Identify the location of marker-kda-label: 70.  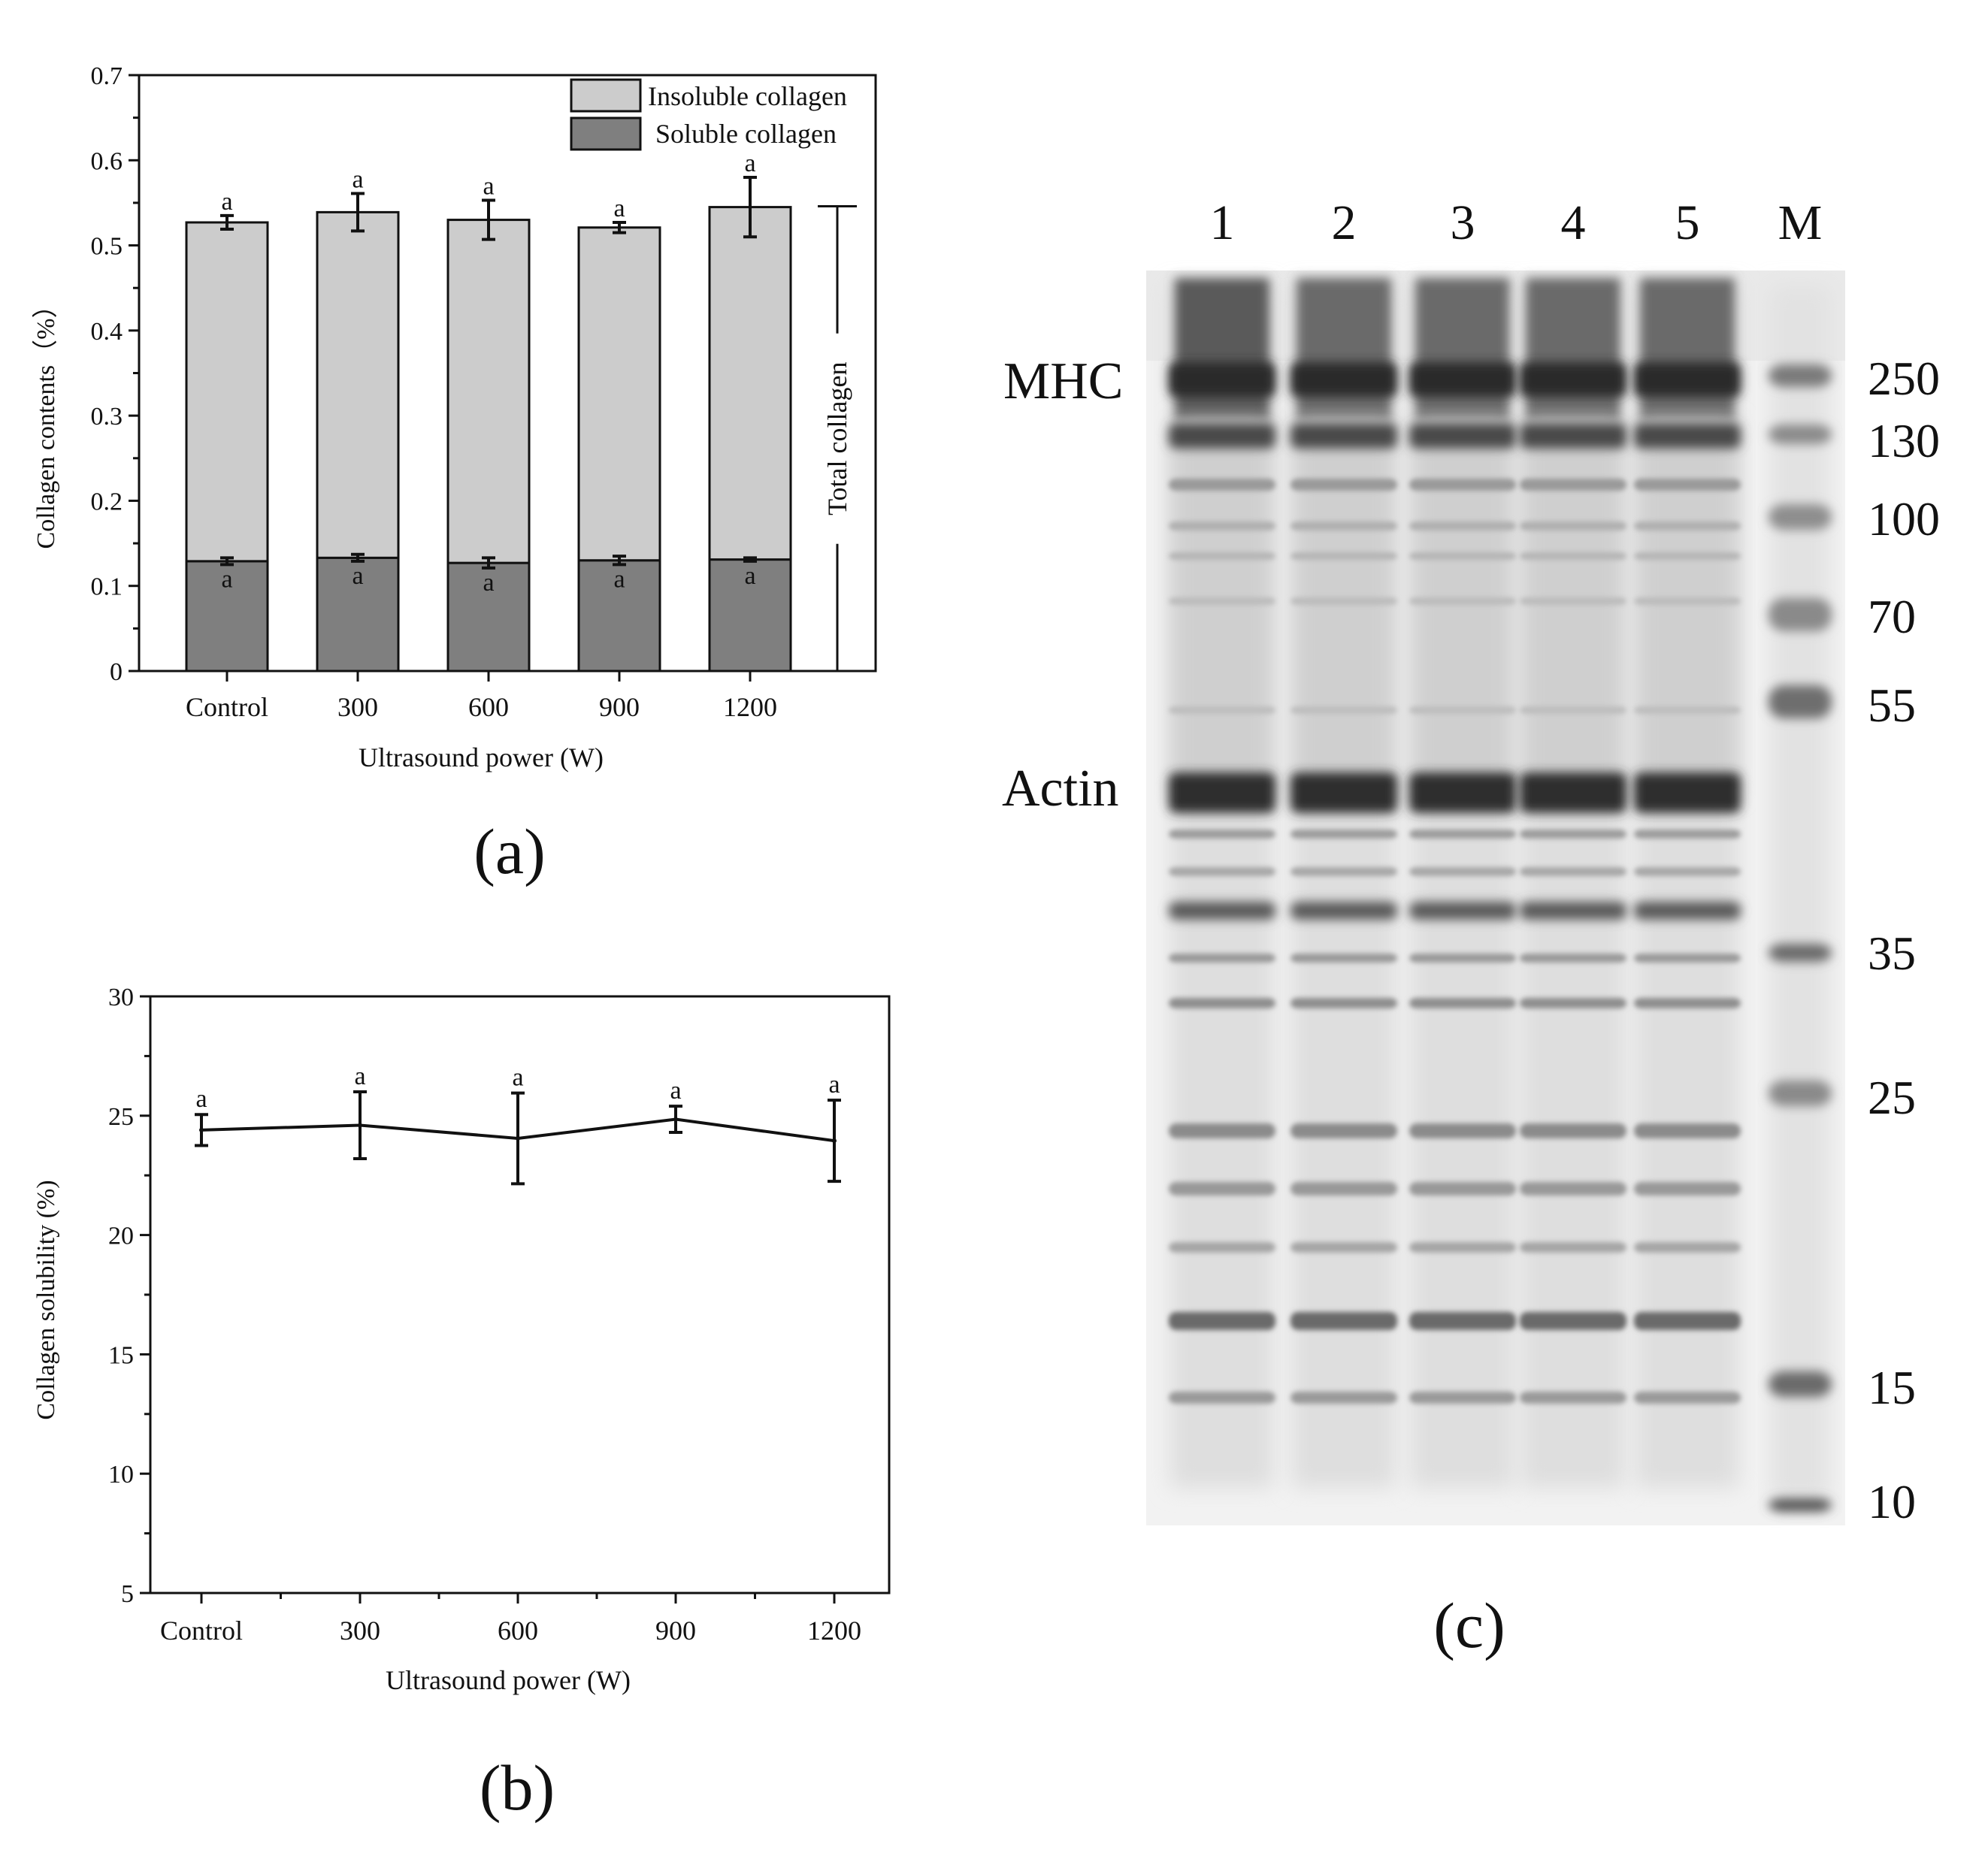
(1892, 616).